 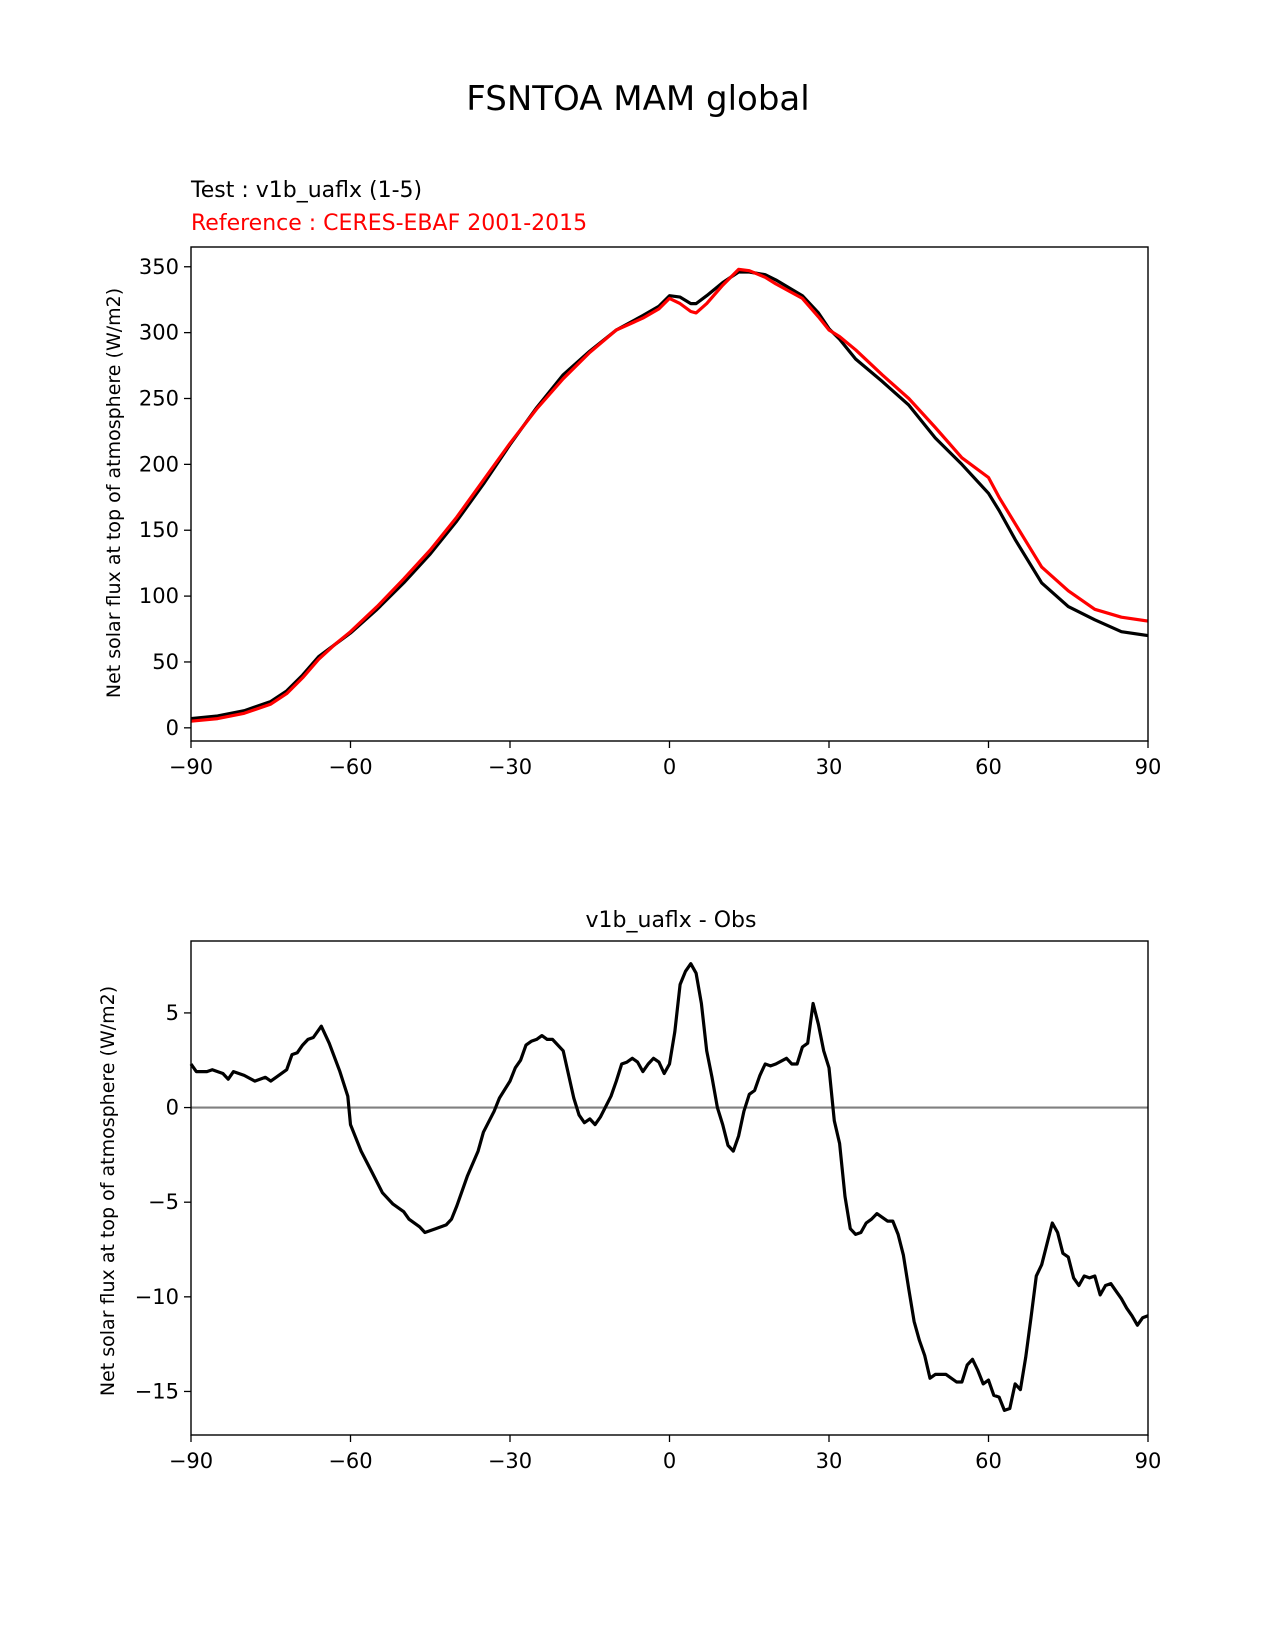 I want to click on bottom-ytick-label: −10, so click(x=157, y=1297).